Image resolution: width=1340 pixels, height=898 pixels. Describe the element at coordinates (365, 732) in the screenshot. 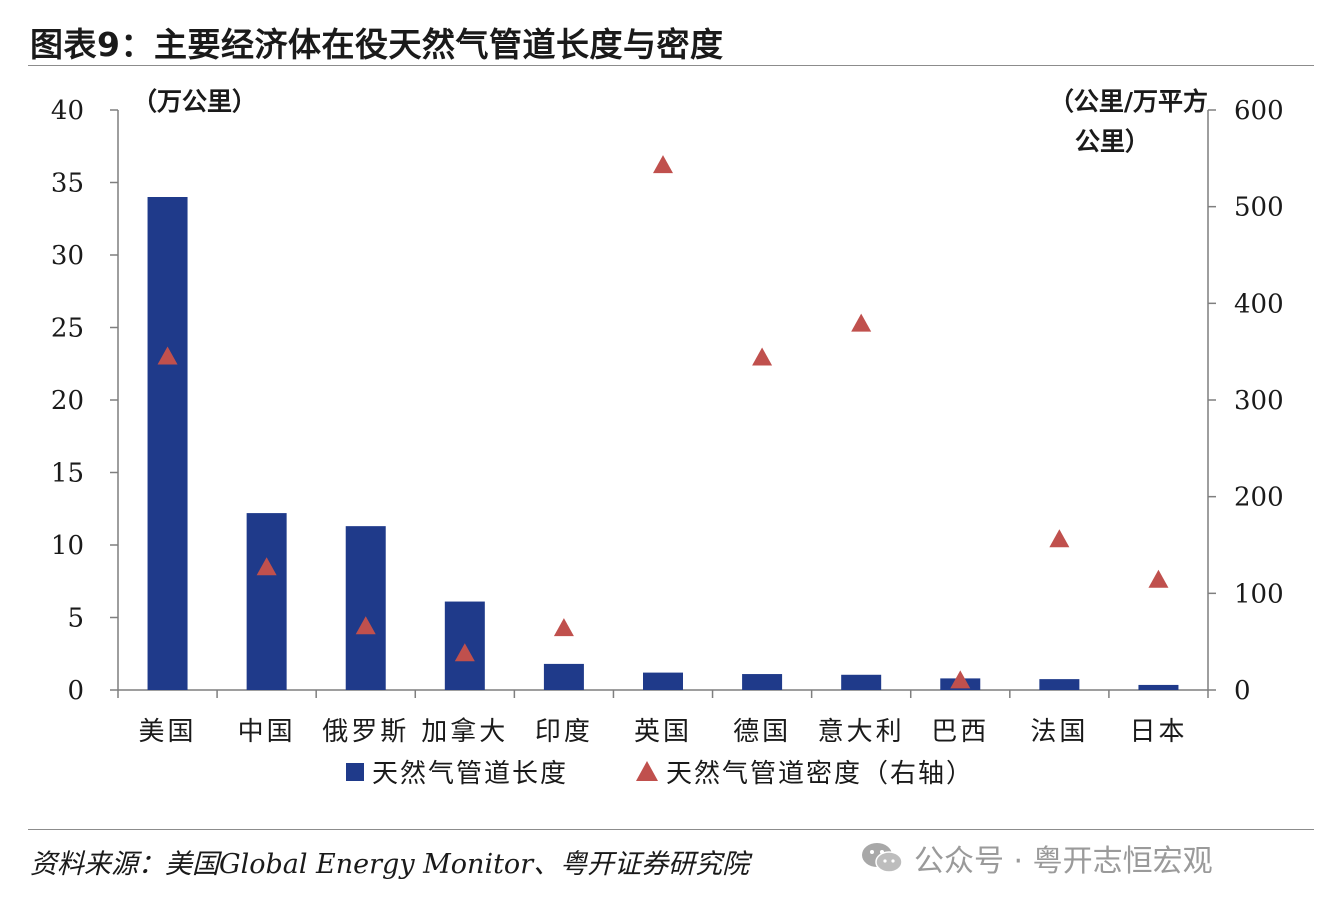

I see `x-category-label: 俄罗斯` at that location.